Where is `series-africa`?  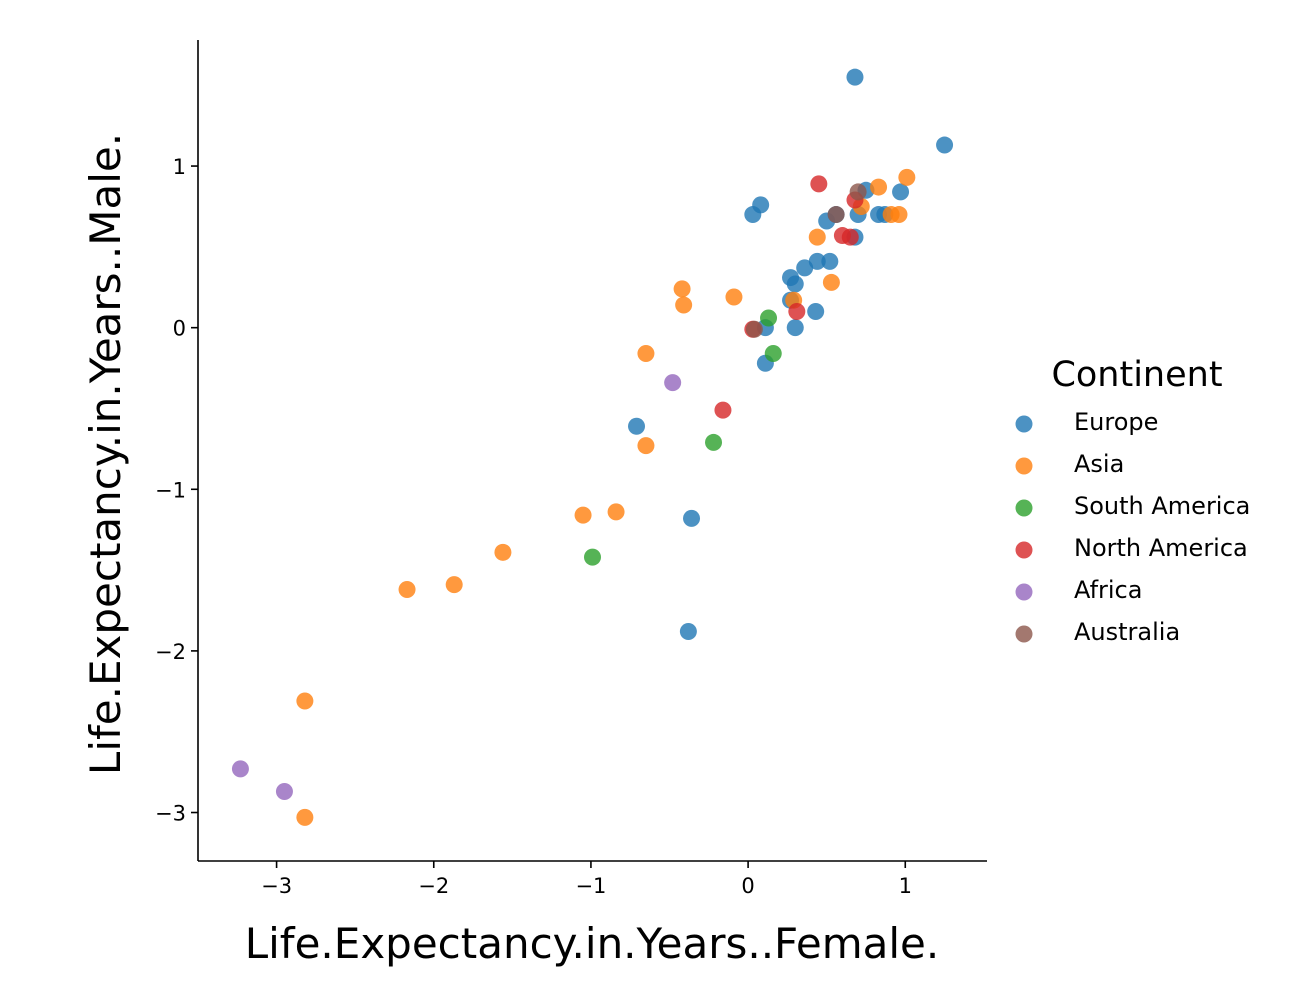
series-africa is located at coordinates (456, 587).